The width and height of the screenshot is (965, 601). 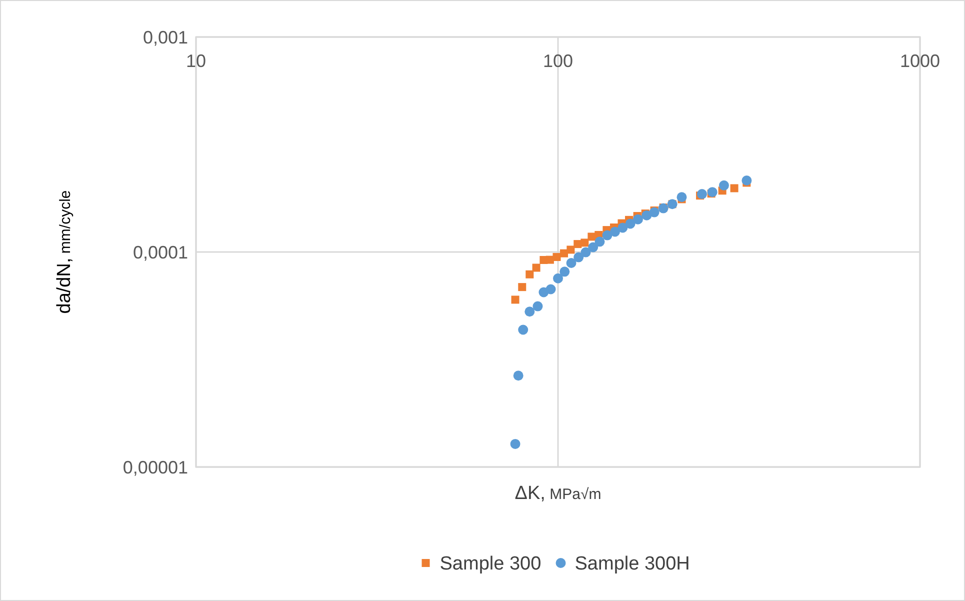 I want to click on x-tick-label: 1000, so click(x=920, y=61).